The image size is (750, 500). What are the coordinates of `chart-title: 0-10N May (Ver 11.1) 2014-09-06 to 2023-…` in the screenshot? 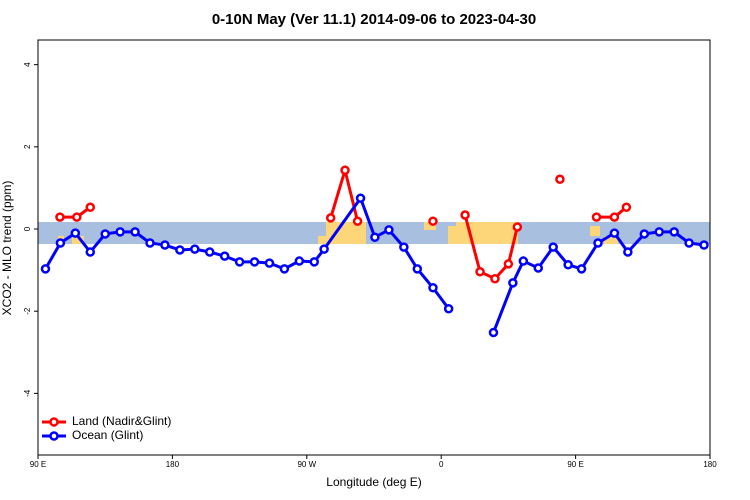 It's located at (374, 19).